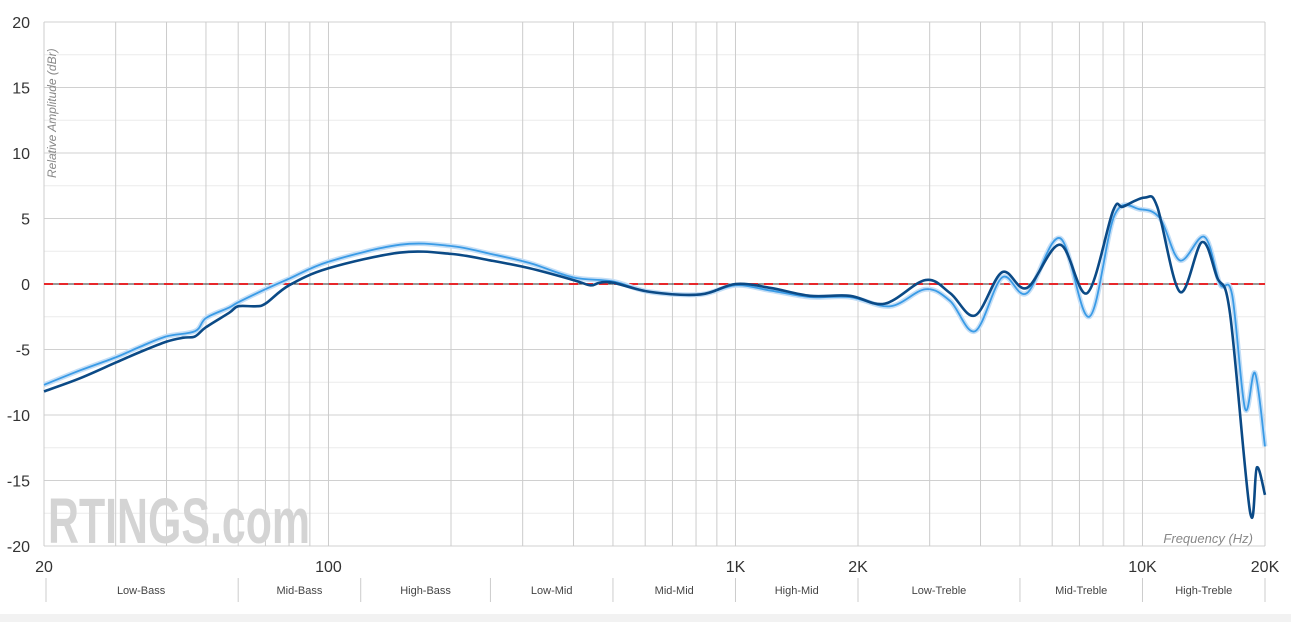 Image resolution: width=1291 pixels, height=622 pixels. I want to click on x-tick-label: 20, so click(44, 567).